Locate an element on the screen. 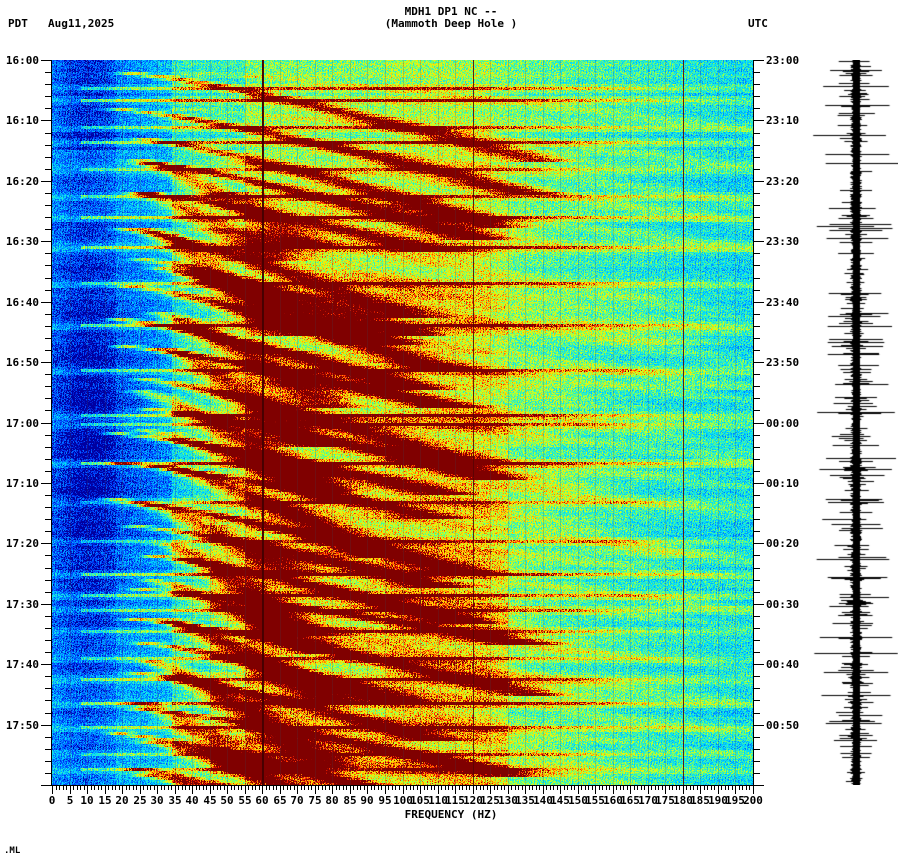  frequency-label: 90 is located at coordinates (367, 800).